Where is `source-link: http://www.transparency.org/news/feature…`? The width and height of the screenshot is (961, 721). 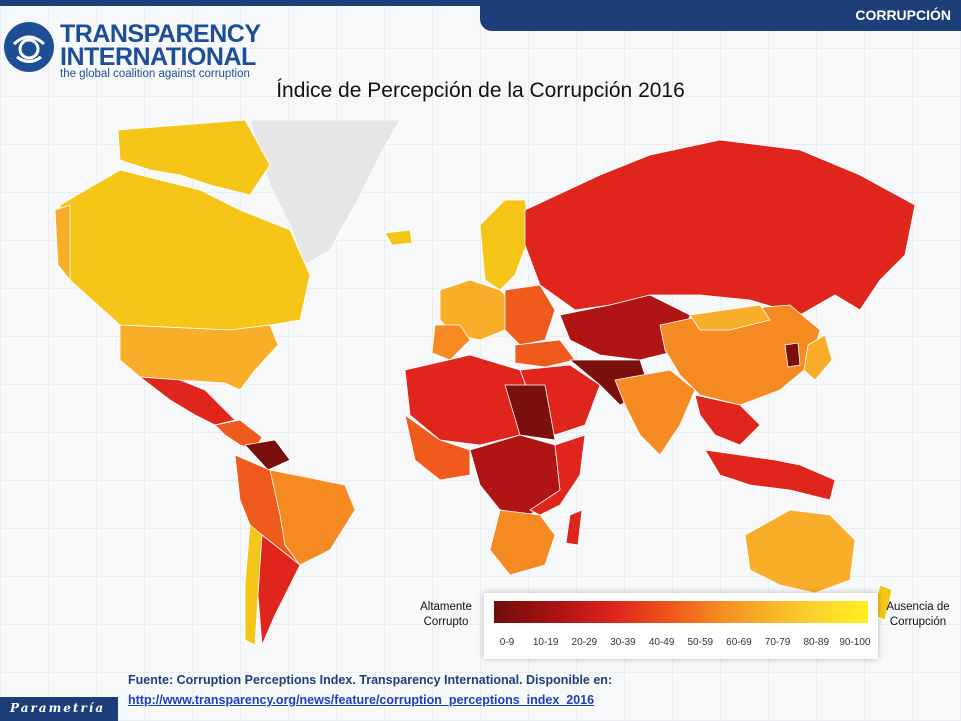
source-link: http://www.transparency.org/news/feature… is located at coordinates (361, 700).